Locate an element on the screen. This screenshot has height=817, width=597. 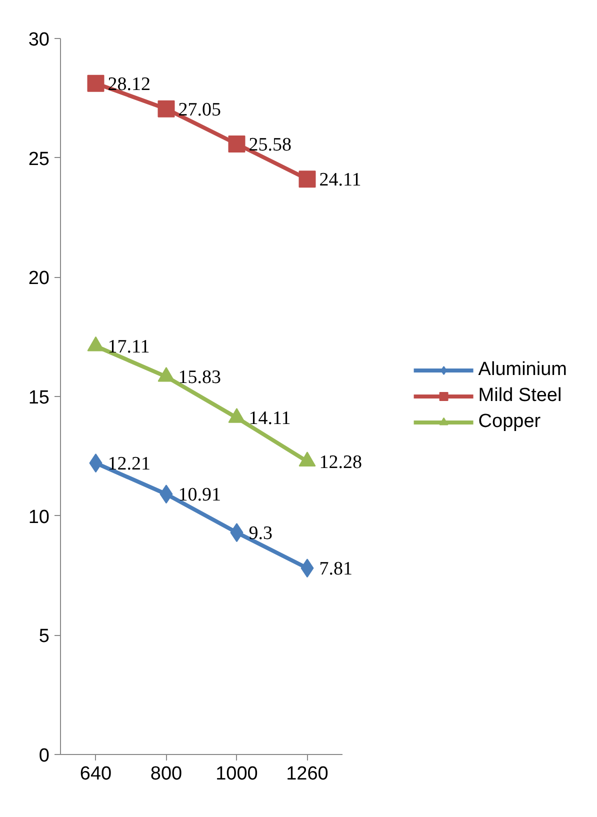
data-label: 7.81 is located at coordinates (335, 569).